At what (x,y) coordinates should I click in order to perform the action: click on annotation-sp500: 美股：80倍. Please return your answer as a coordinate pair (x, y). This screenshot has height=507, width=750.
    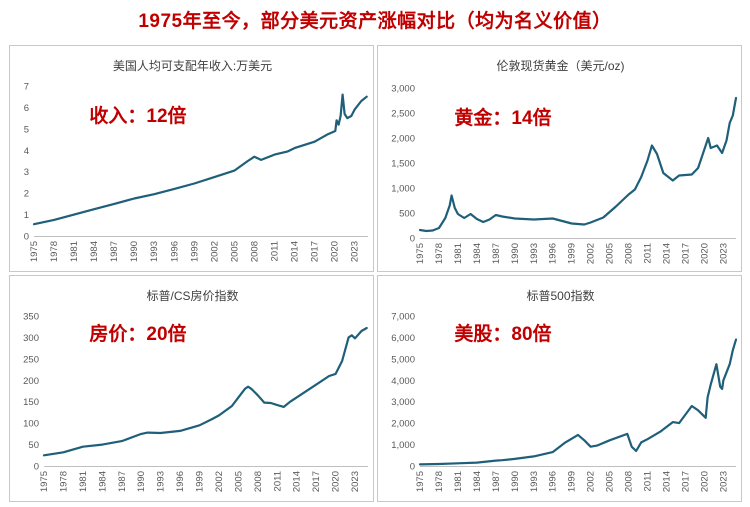
    Looking at the image, I should click on (502, 333).